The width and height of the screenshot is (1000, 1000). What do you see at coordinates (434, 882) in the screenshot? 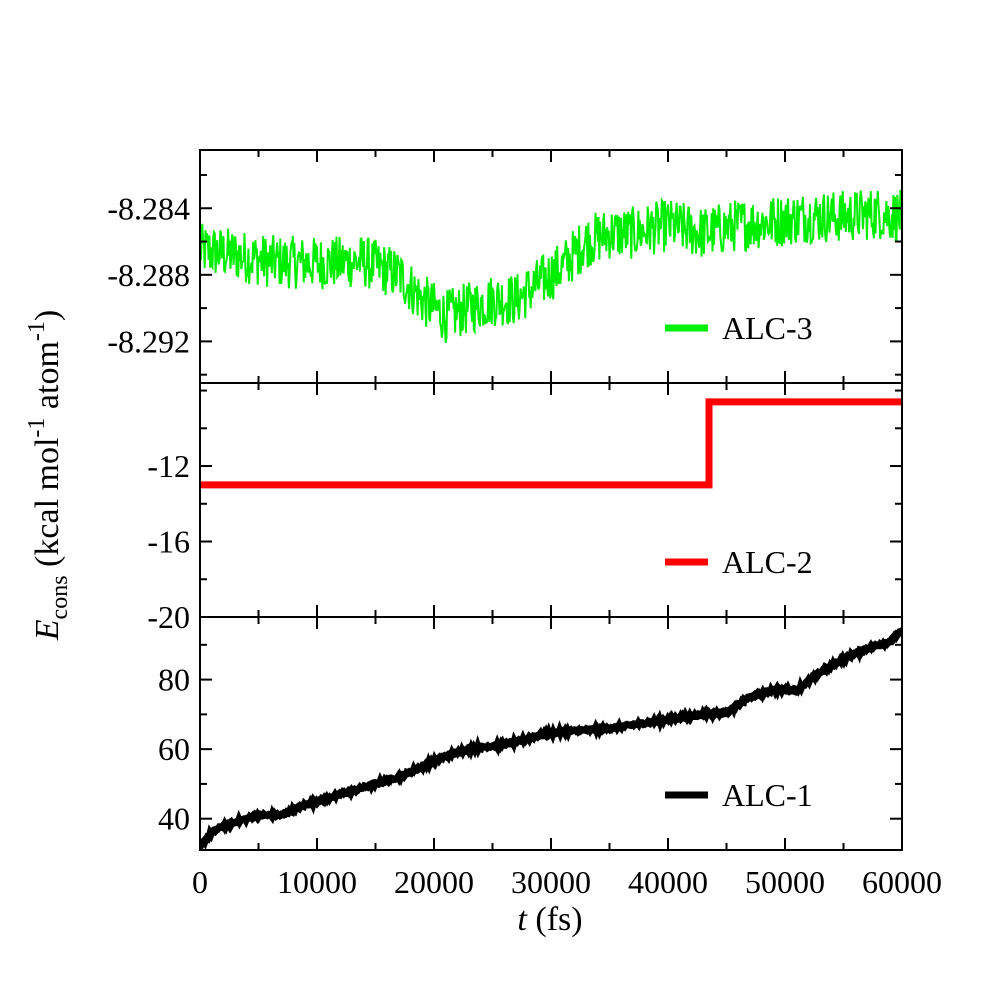
I see `x-tick-label: 20000` at bounding box center [434, 882].